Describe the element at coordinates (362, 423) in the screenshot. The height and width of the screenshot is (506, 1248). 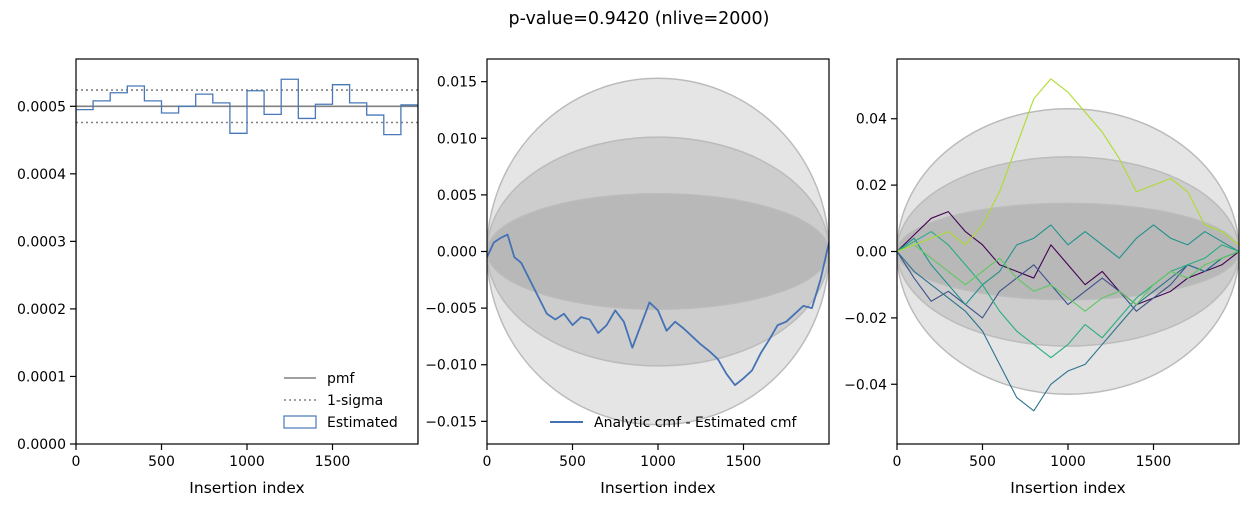
I see `legend-estimated-label: Estimated` at that location.